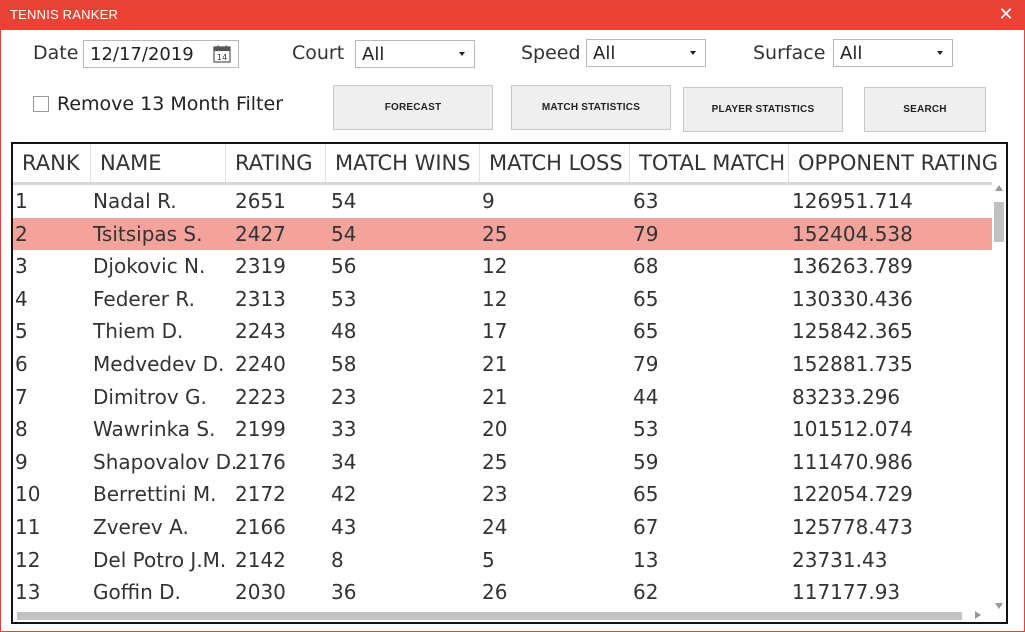 Image resolution: width=1025 pixels, height=632 pixels. Describe the element at coordinates (403, 163) in the screenshot. I see `column-header-match-wins: MATCH WINS` at that location.